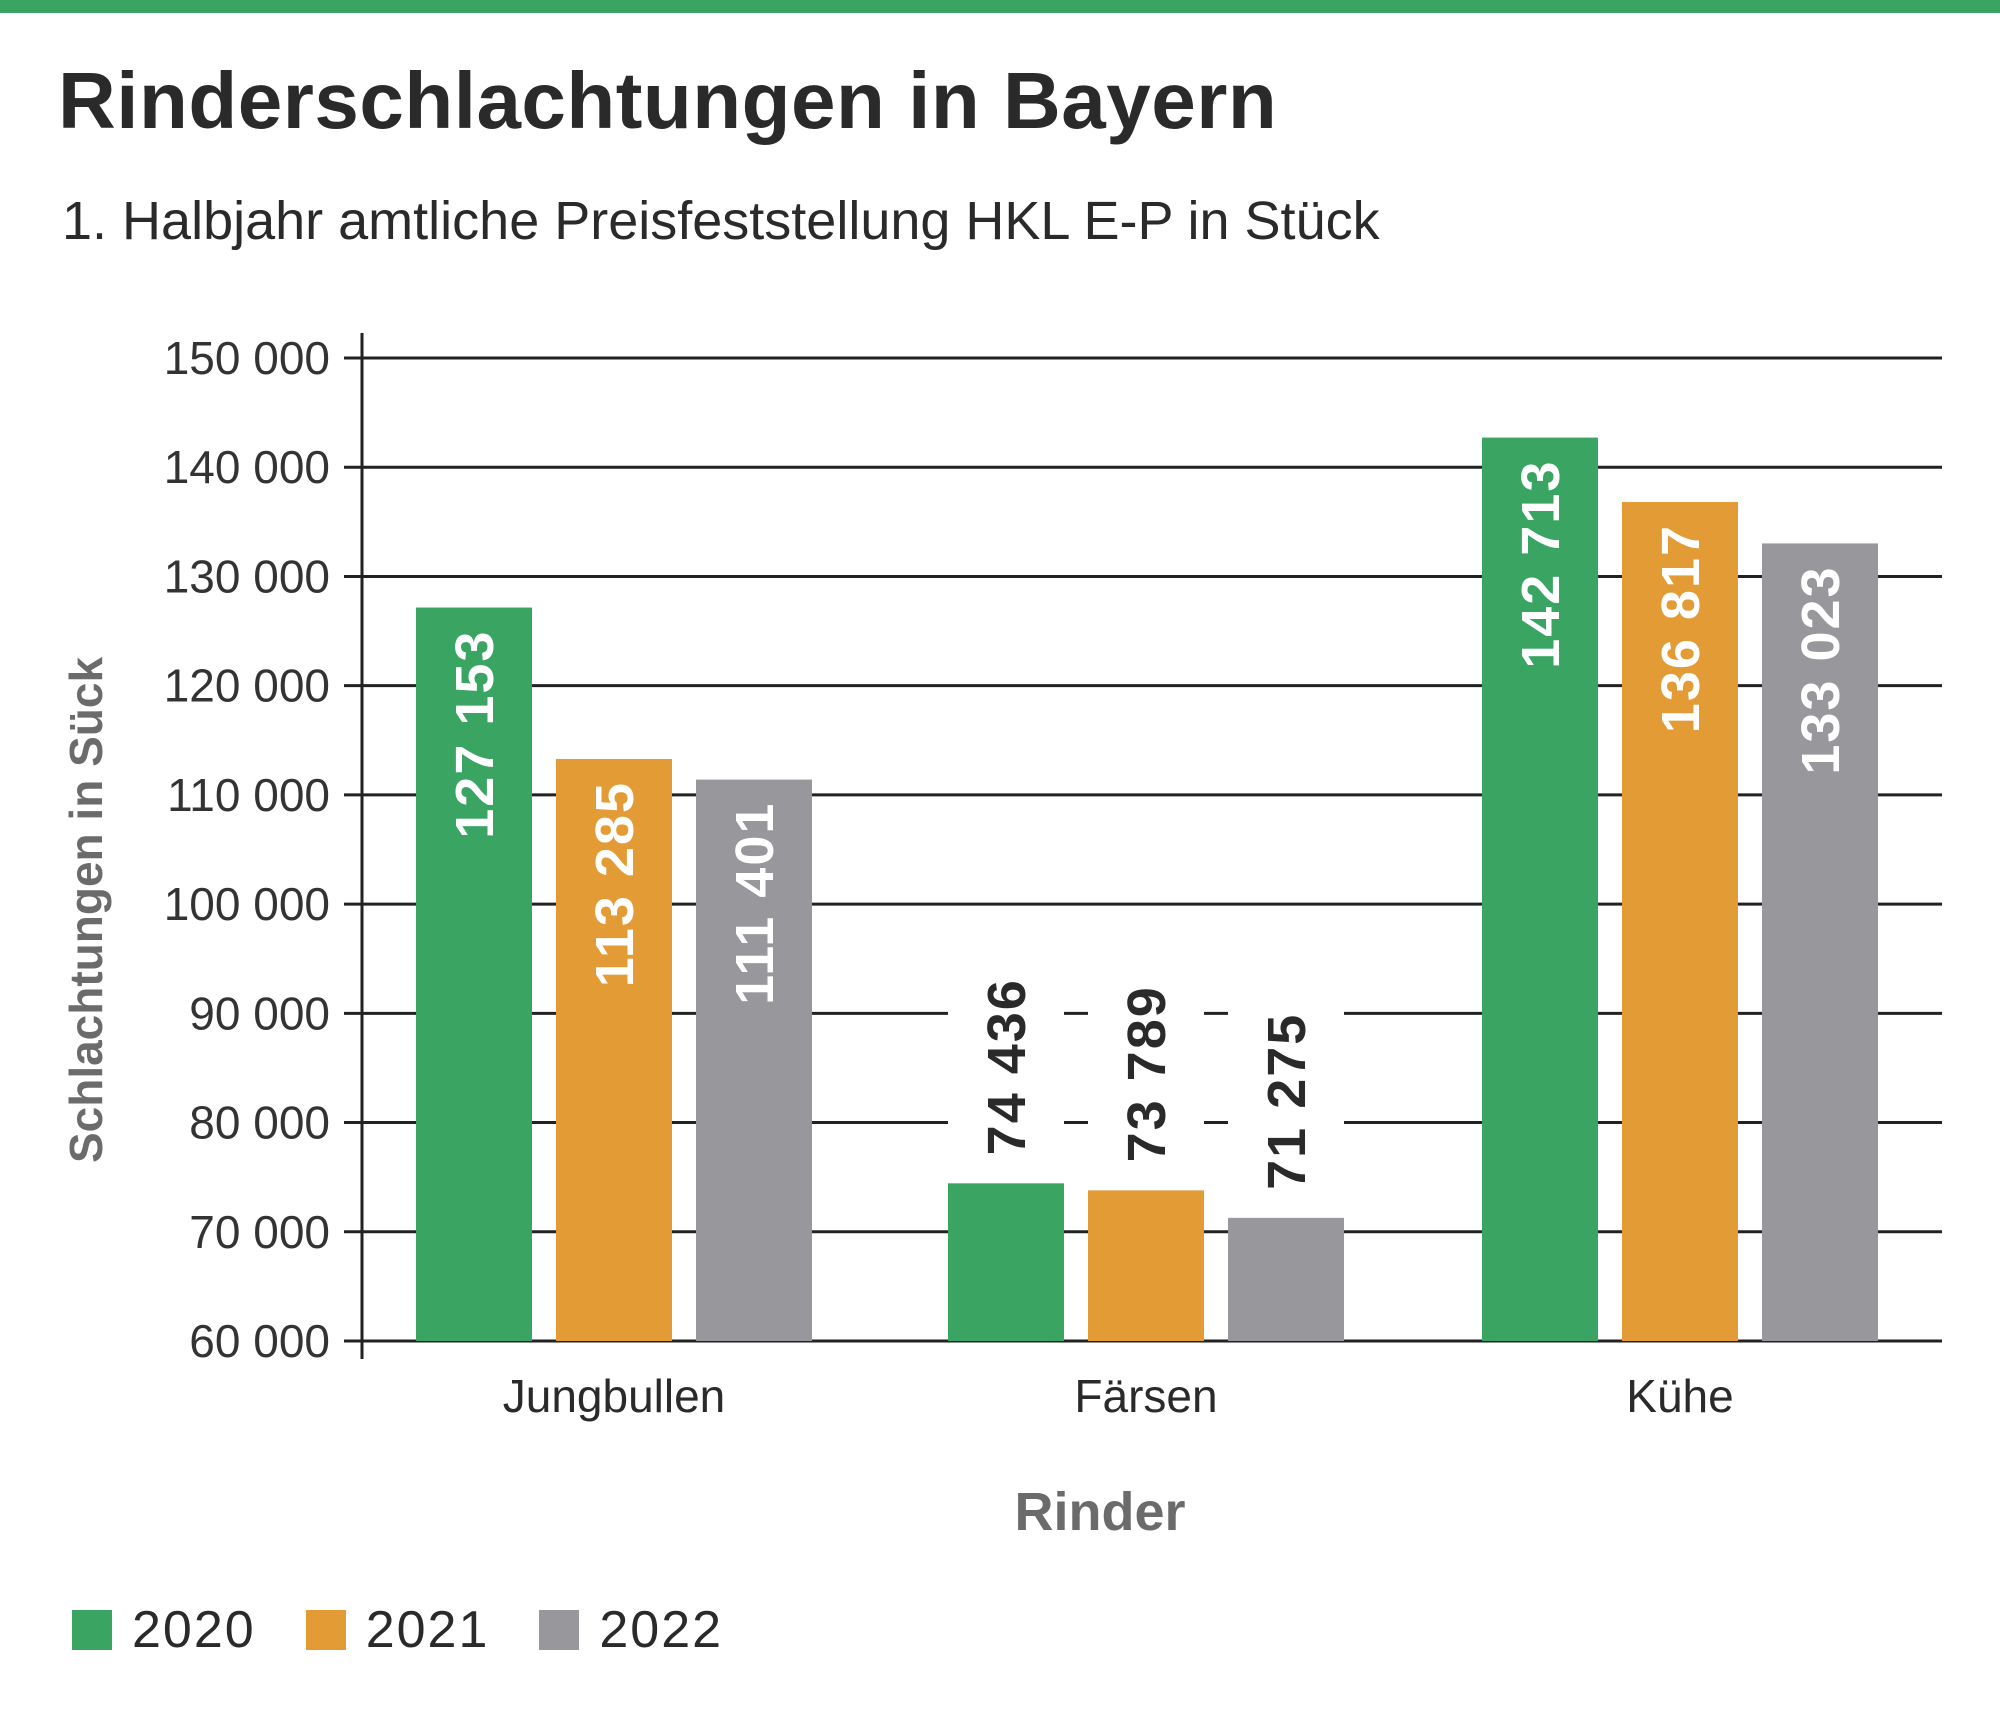 This screenshot has height=1712, width=2000. Describe the element at coordinates (247, 467) in the screenshot. I see `y-tick-label: 140 000` at that location.